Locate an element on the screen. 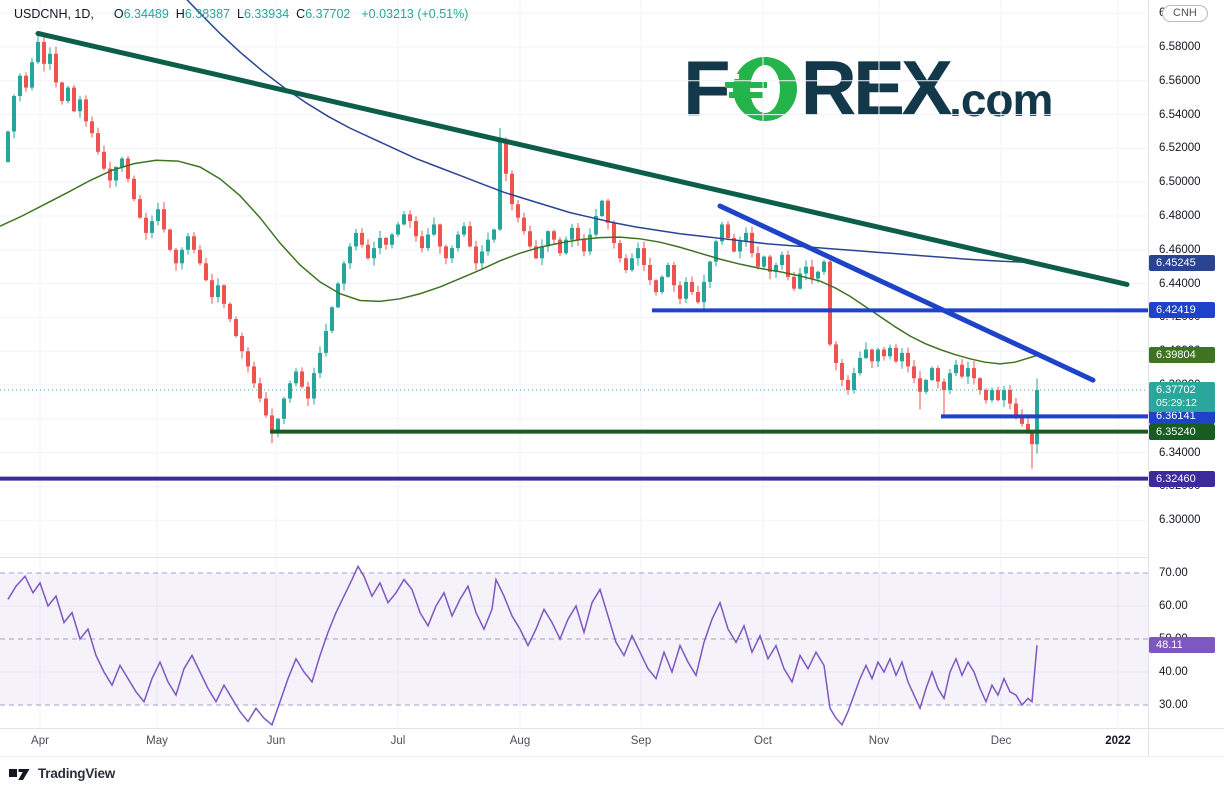 Image resolution: width=1224 pixels, height=790 pixels. hline-4-value: 6.32460 is located at coordinates (1182, 478).